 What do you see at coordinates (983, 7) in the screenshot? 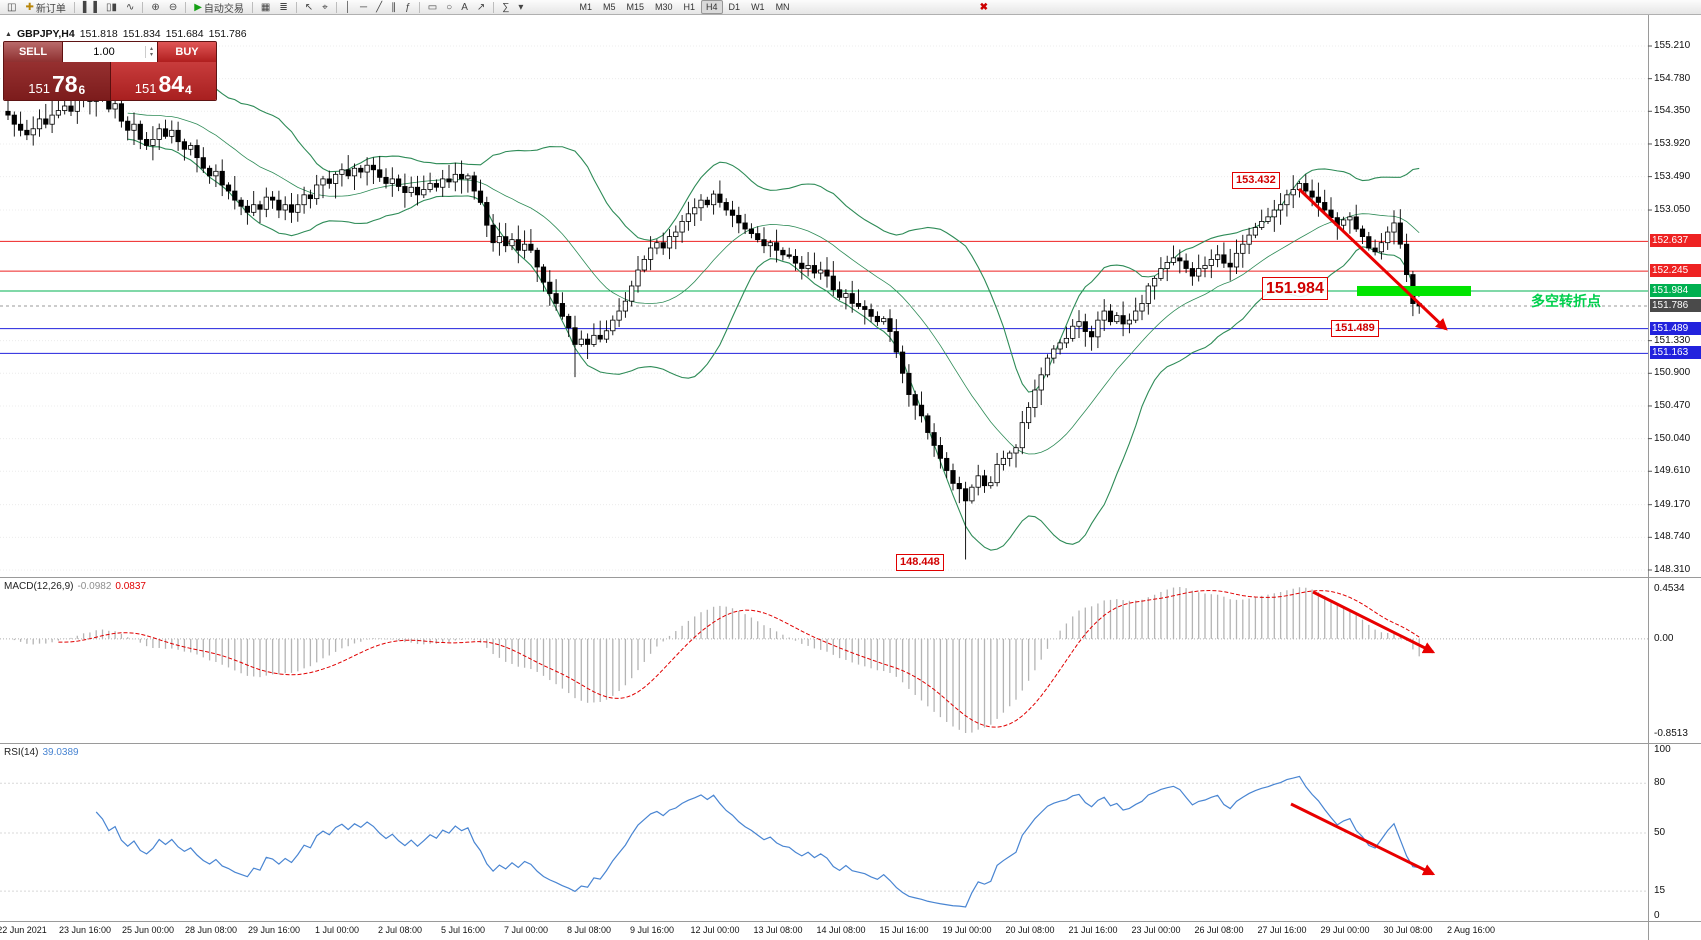
I see `close-icon: ✖` at bounding box center [983, 7].